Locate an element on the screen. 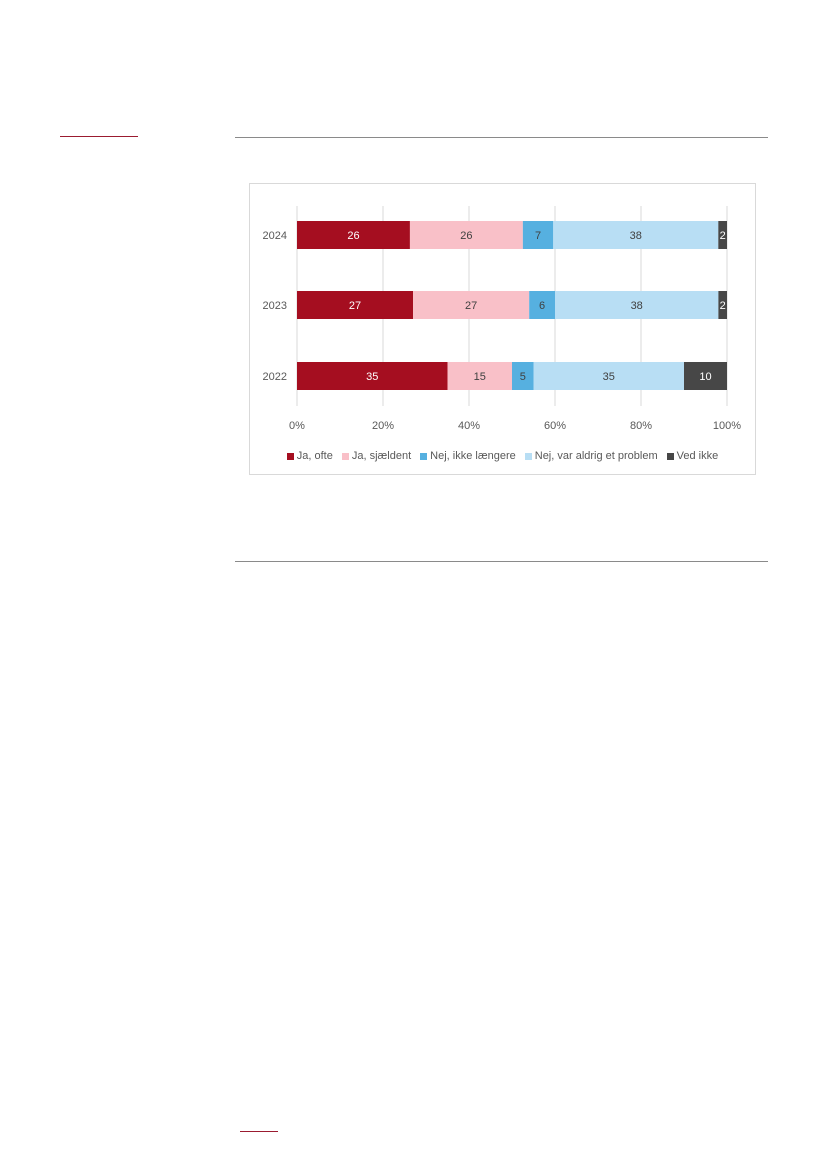  legend-label: Nej, var aldrig et problem is located at coordinates (596, 456).